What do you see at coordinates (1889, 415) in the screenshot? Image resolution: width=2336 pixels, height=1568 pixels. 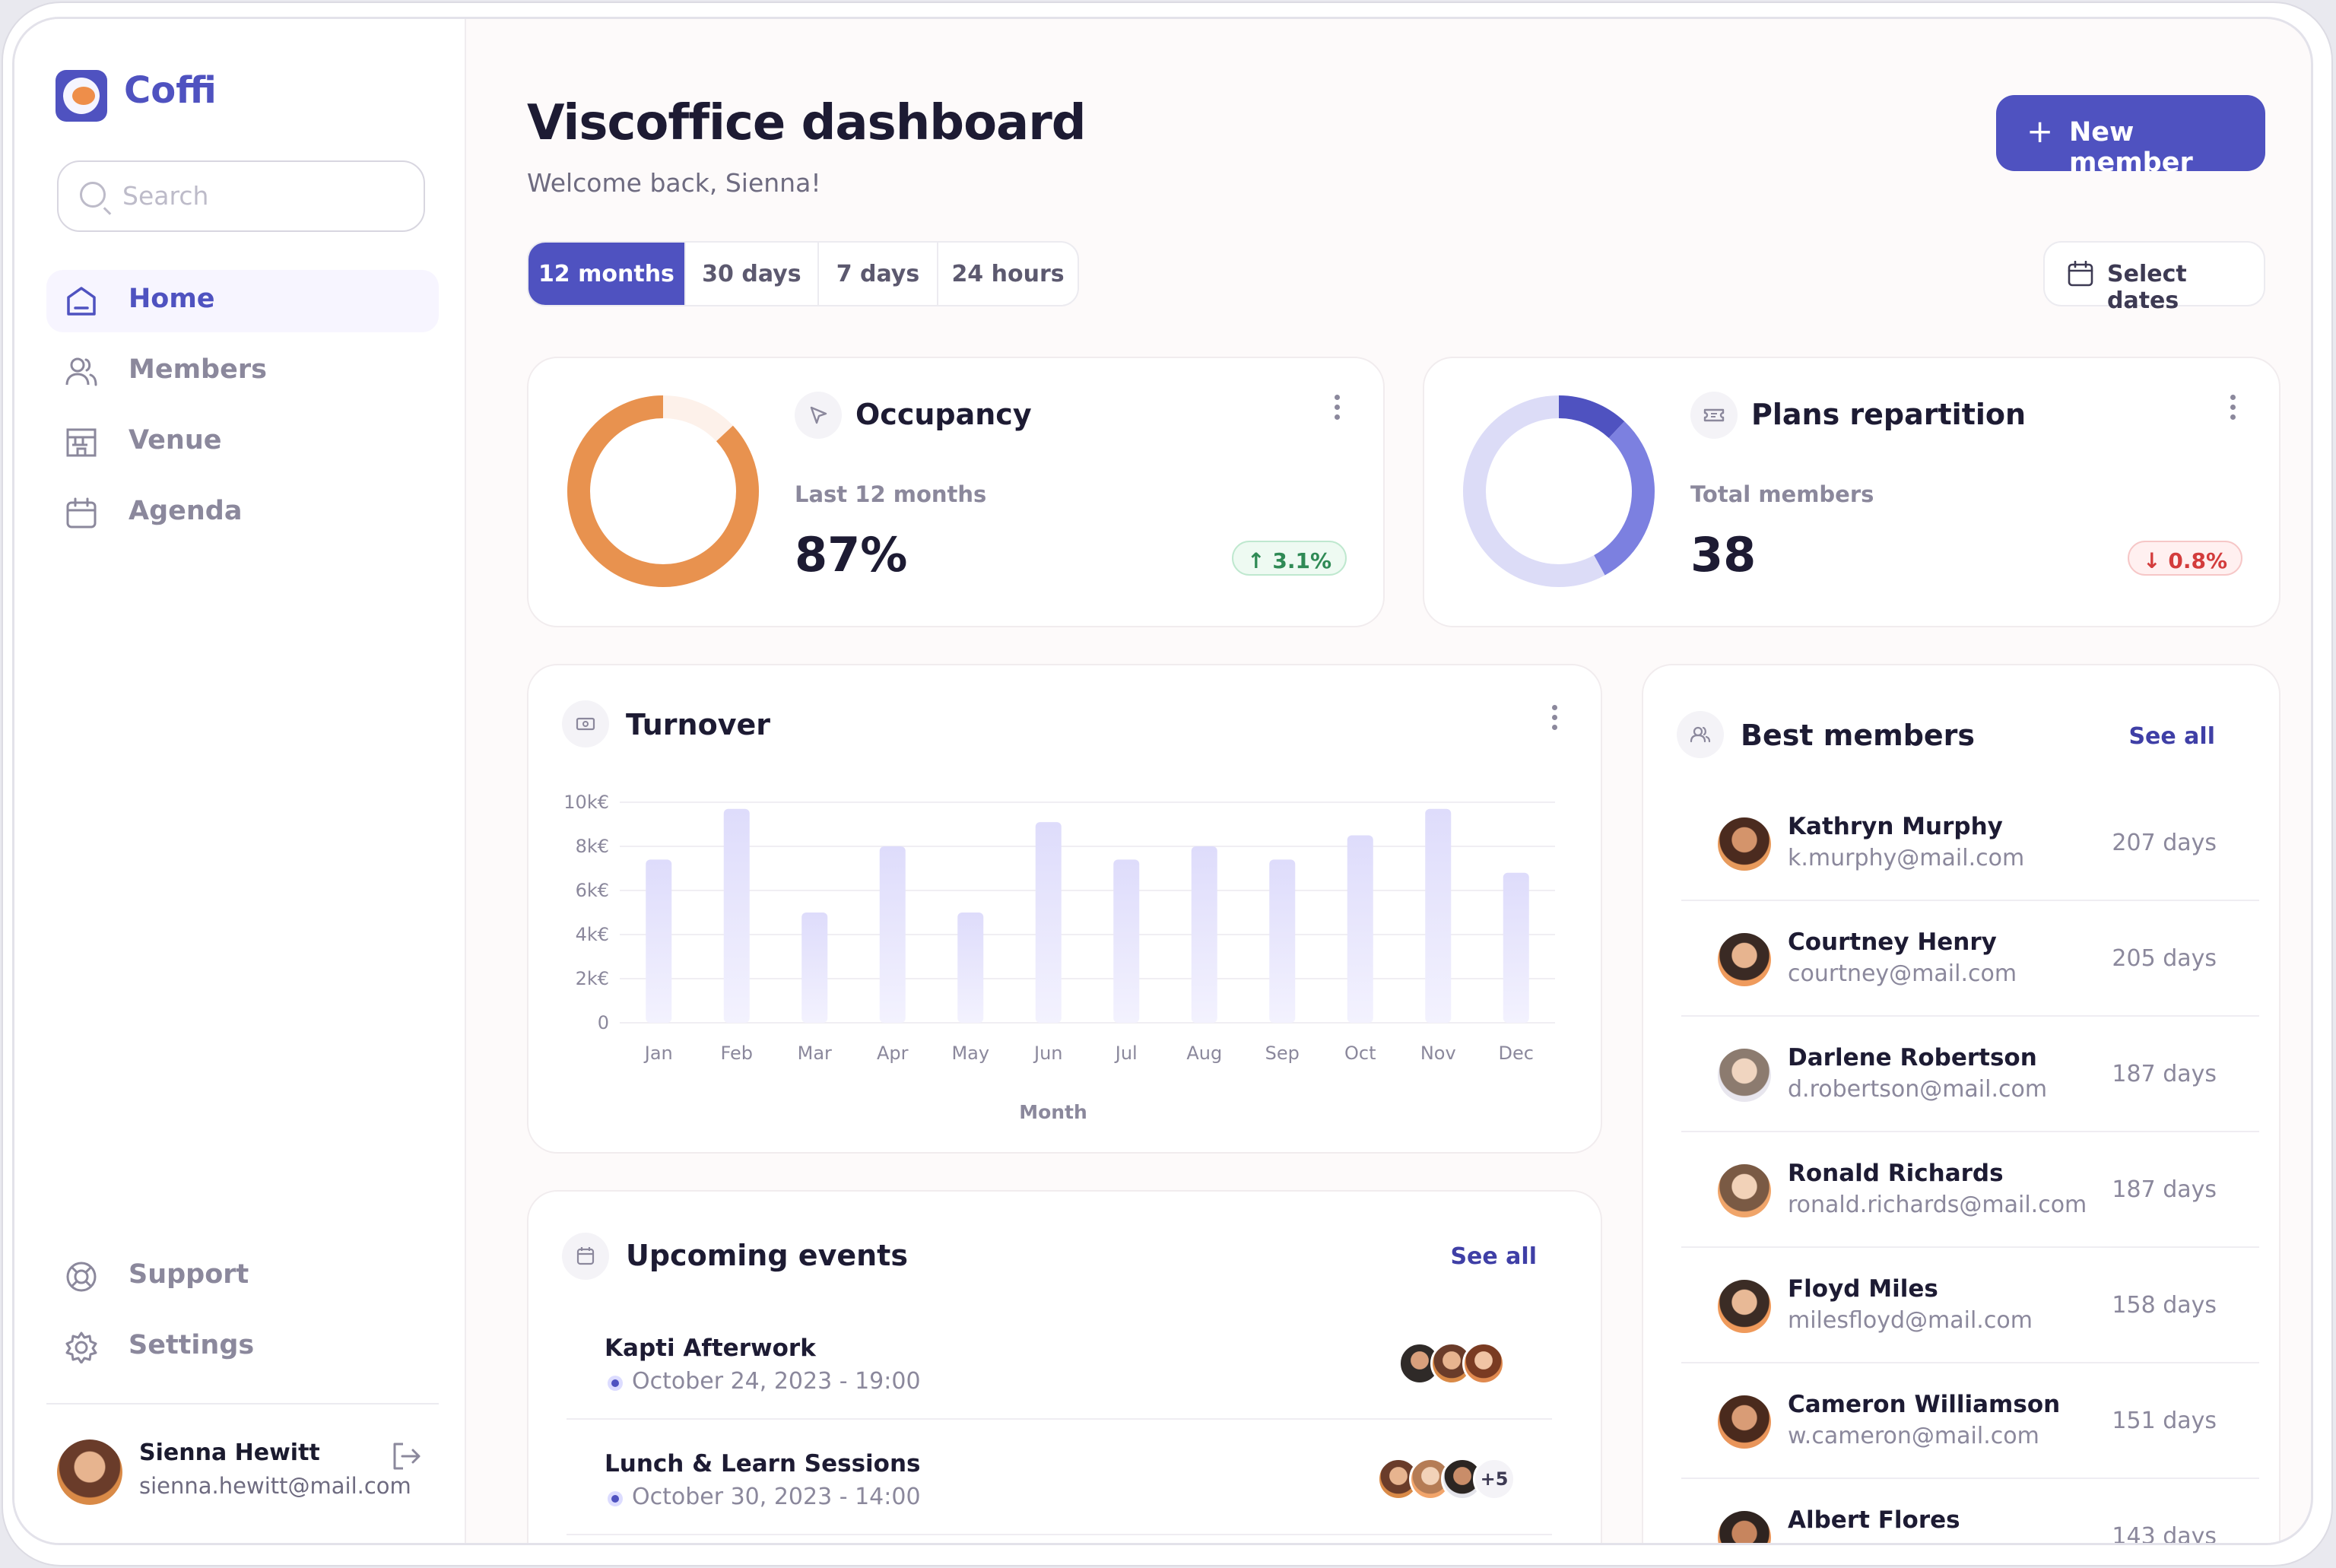 I see `plans-title: Plans repartition` at bounding box center [1889, 415].